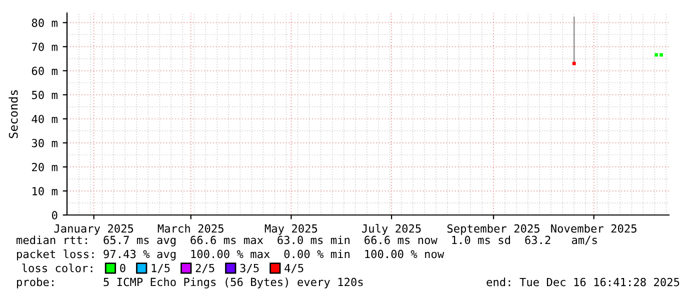  I want to click on x-tick-label: November 2025, so click(593, 228).